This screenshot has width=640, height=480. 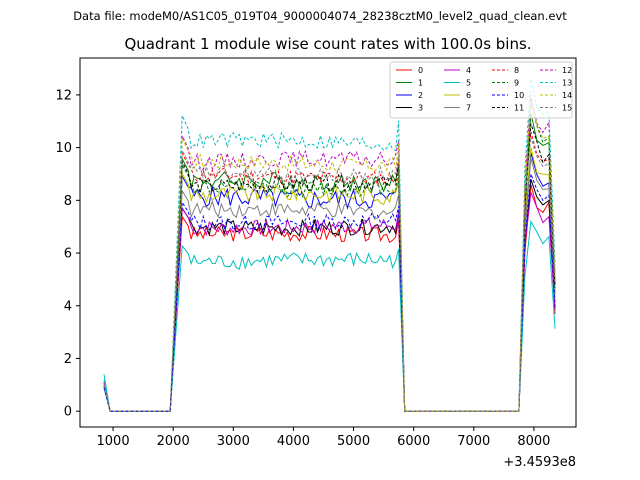 What do you see at coordinates (233, 441) in the screenshot?
I see `x-tick-label: 3000` at bounding box center [233, 441].